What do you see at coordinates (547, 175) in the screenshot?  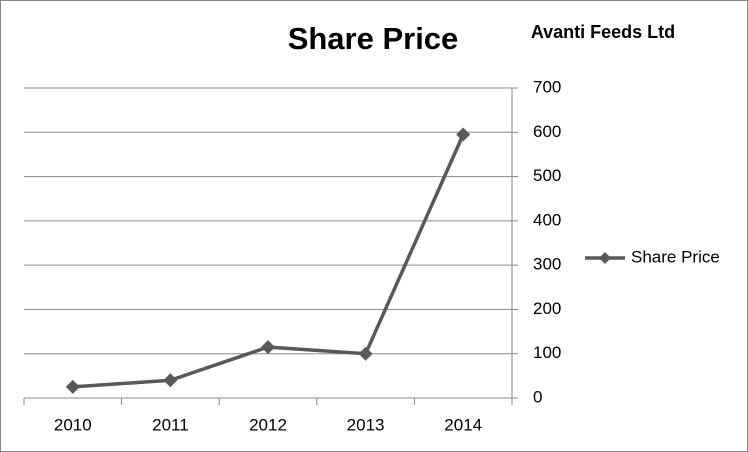 I see `y-tick-label: 500` at bounding box center [547, 175].